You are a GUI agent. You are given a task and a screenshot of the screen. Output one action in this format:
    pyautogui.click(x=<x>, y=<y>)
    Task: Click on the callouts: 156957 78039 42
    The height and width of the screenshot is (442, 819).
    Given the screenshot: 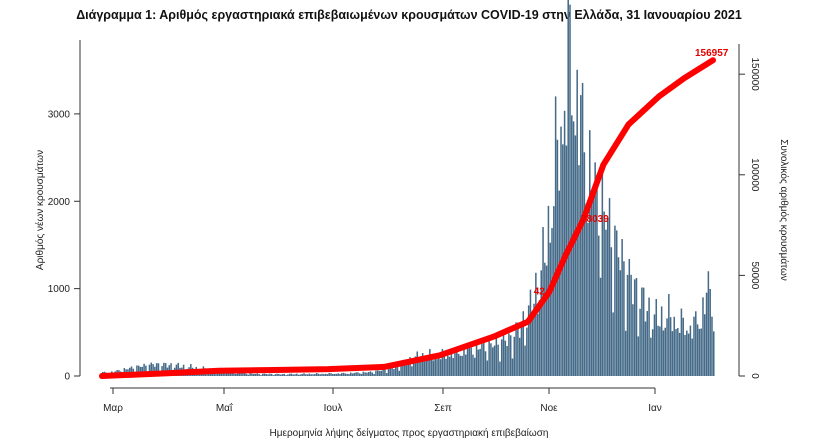 What is the action you would take?
    pyautogui.click(x=631, y=172)
    